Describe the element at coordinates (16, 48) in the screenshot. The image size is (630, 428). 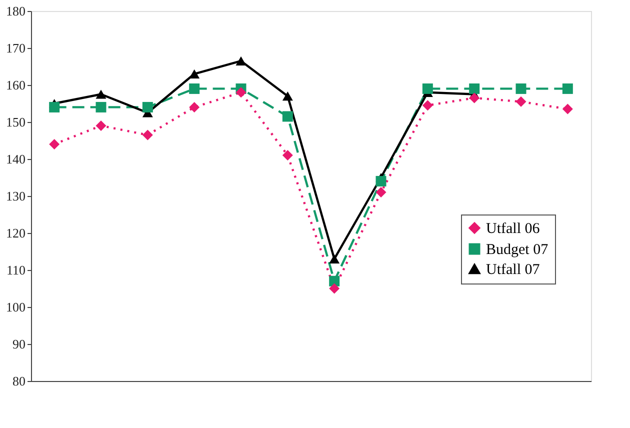
I see `y-tick-label: 170` at that location.